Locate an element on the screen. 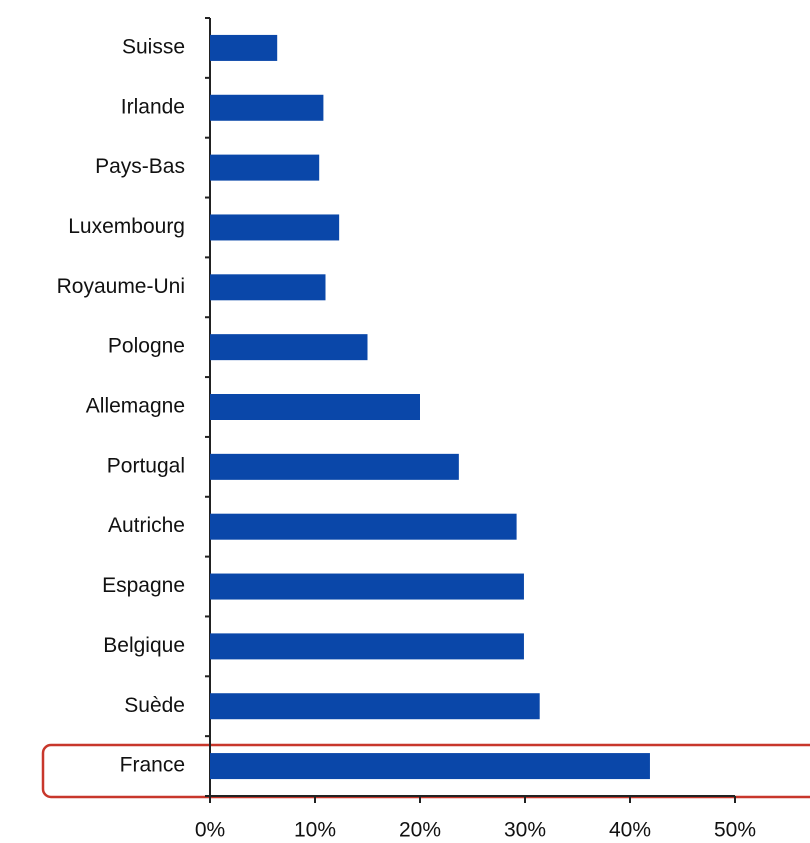 The height and width of the screenshot is (843, 810). y-tick-label: Irlande is located at coordinates (153, 106).